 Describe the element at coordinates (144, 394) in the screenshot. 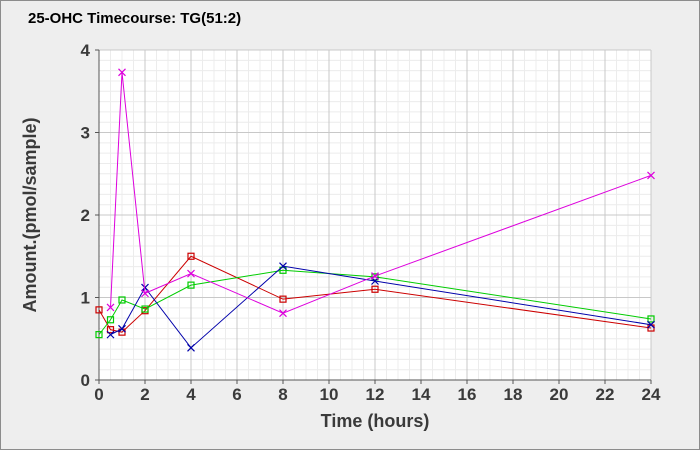

I see `x-tick-label: 2` at that location.